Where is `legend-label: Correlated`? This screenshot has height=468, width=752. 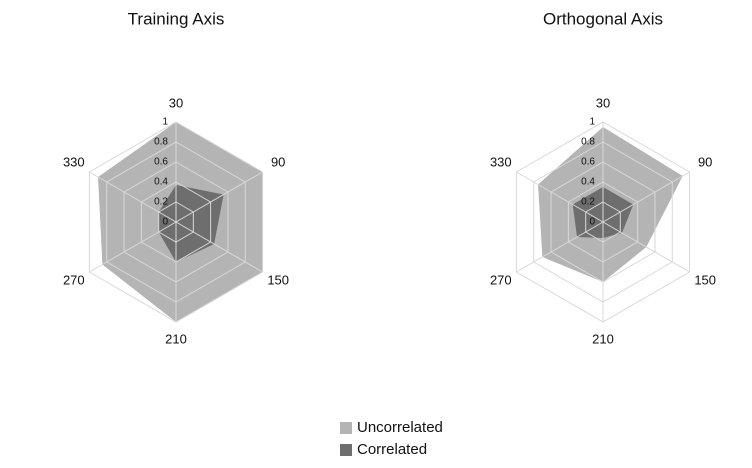
legend-label: Correlated is located at coordinates (392, 449).